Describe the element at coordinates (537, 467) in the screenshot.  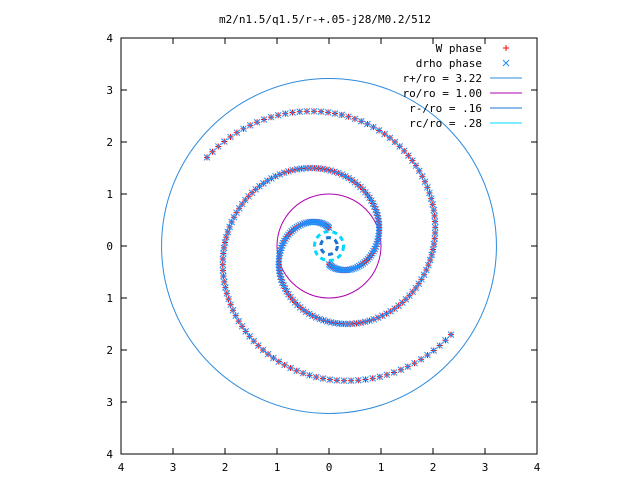
I see `x-tick-label: 4` at that location.